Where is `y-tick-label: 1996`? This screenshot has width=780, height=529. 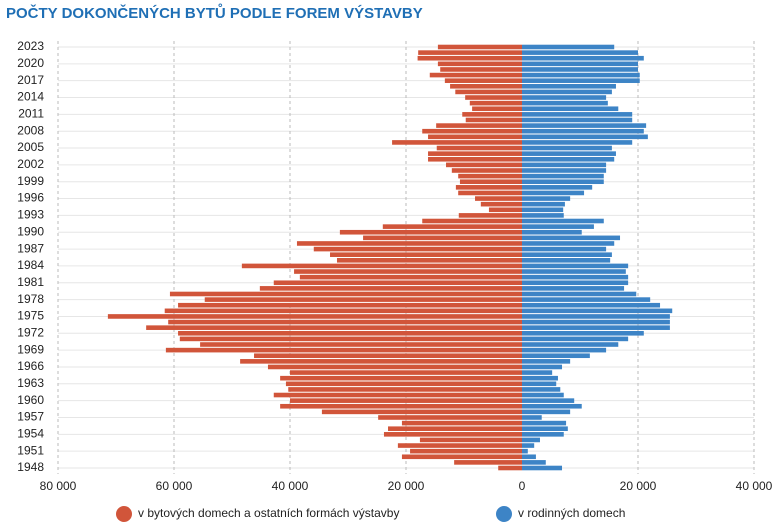
y-tick-label: 1996 is located at coordinates (30, 198).